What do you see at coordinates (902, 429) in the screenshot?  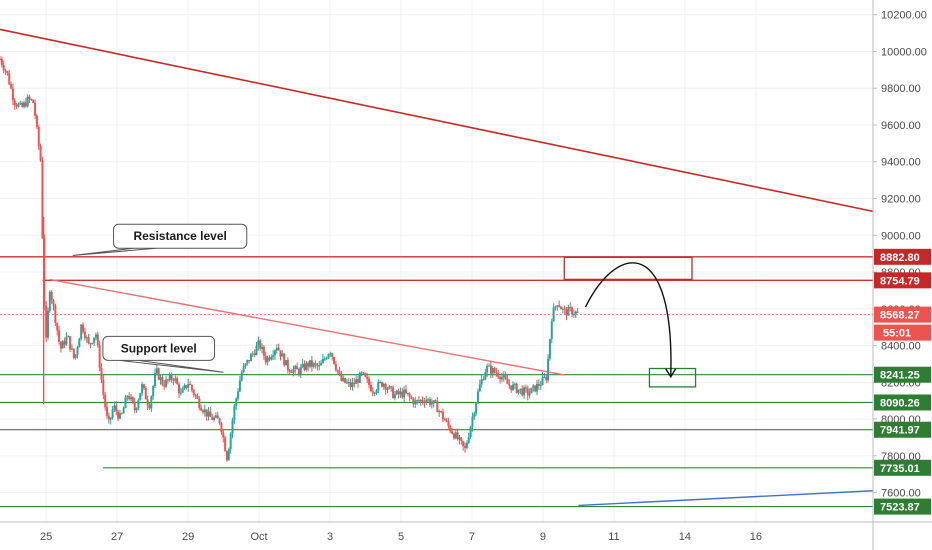 I see `support-price-label-bg` at bounding box center [902, 429].